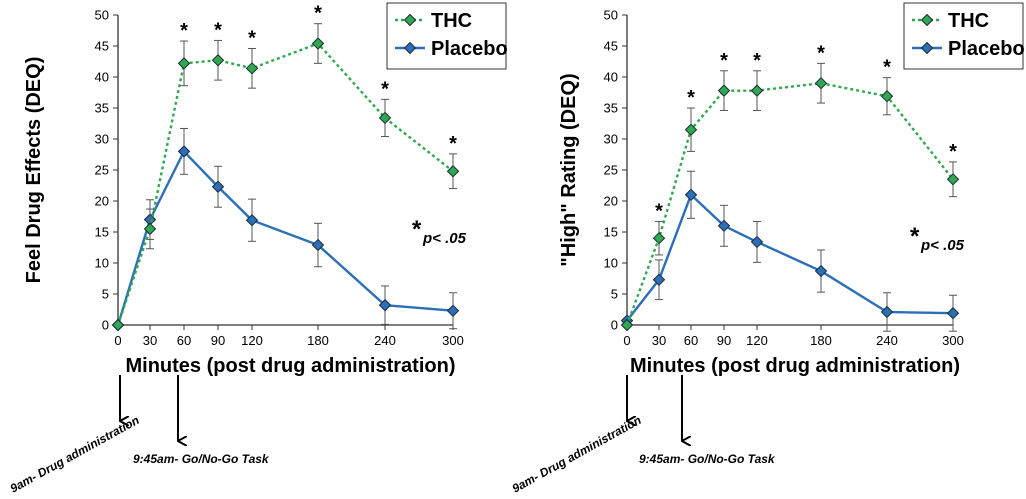 This screenshot has width=1026, height=499. Describe the element at coordinates (417, 229) in the screenshot. I see `p-note-star: *` at that location.